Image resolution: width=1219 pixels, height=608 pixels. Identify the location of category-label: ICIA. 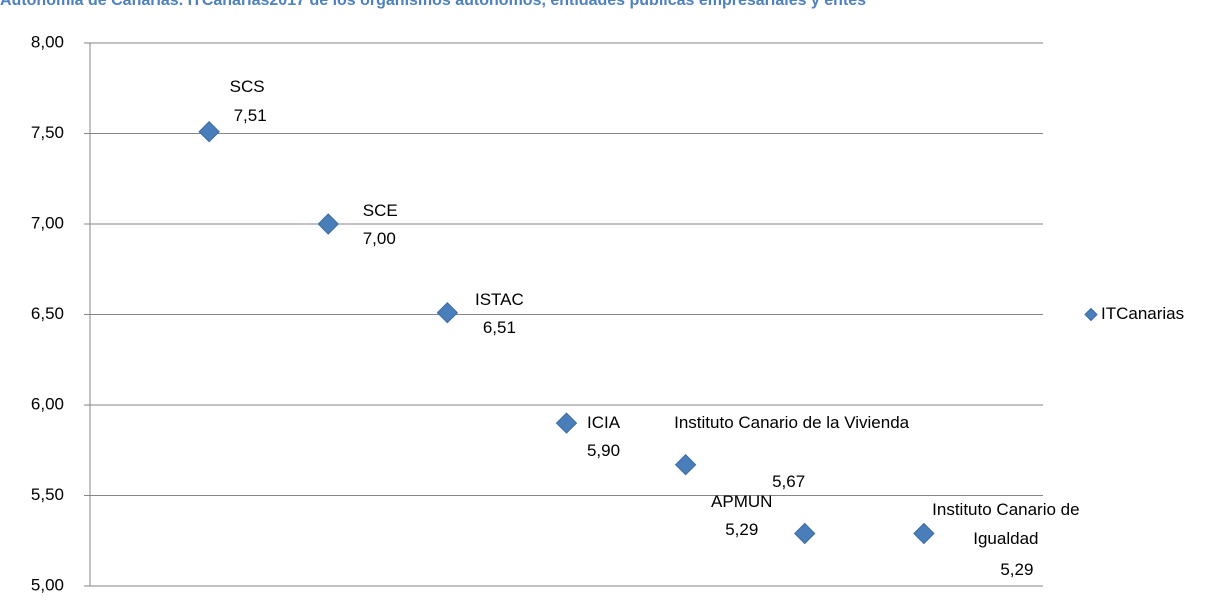
(603, 423).